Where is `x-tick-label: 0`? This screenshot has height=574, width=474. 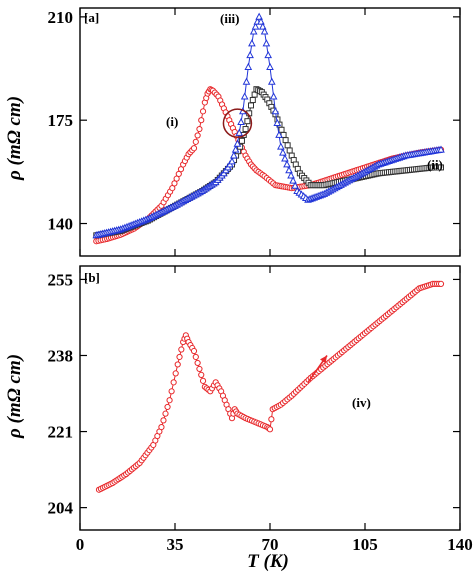
x-tick-label: 0 is located at coordinates (80, 544).